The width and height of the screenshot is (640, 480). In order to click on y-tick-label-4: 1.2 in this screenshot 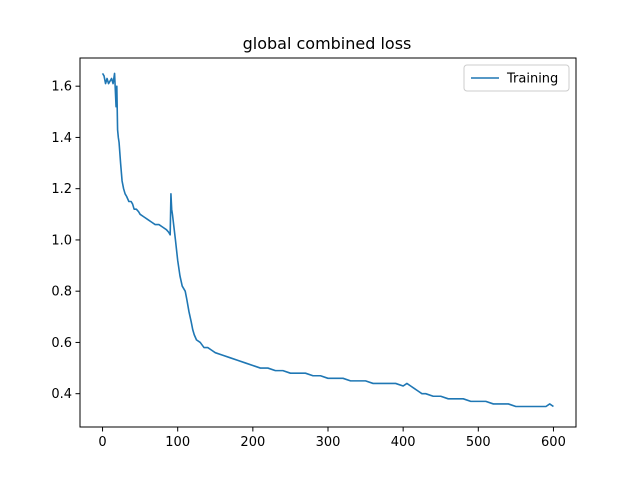, I will do `click(61, 189)`.